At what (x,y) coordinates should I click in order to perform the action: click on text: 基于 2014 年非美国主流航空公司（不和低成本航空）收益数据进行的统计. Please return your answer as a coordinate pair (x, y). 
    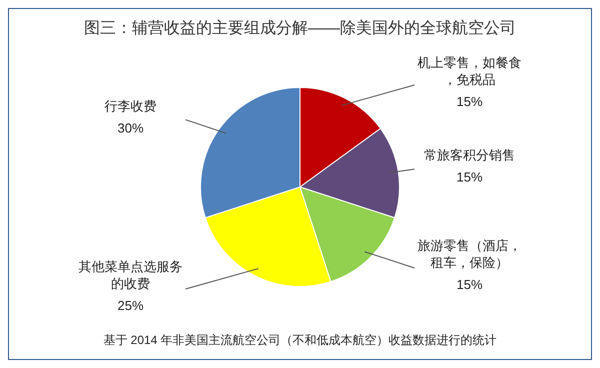
    Looking at the image, I should click on (300, 340).